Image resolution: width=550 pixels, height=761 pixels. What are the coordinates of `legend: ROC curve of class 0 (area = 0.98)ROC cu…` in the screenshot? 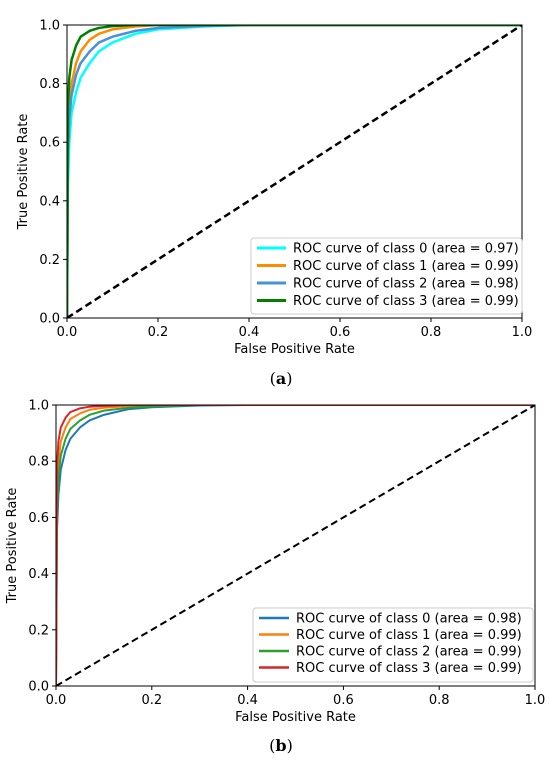 It's located at (393, 645).